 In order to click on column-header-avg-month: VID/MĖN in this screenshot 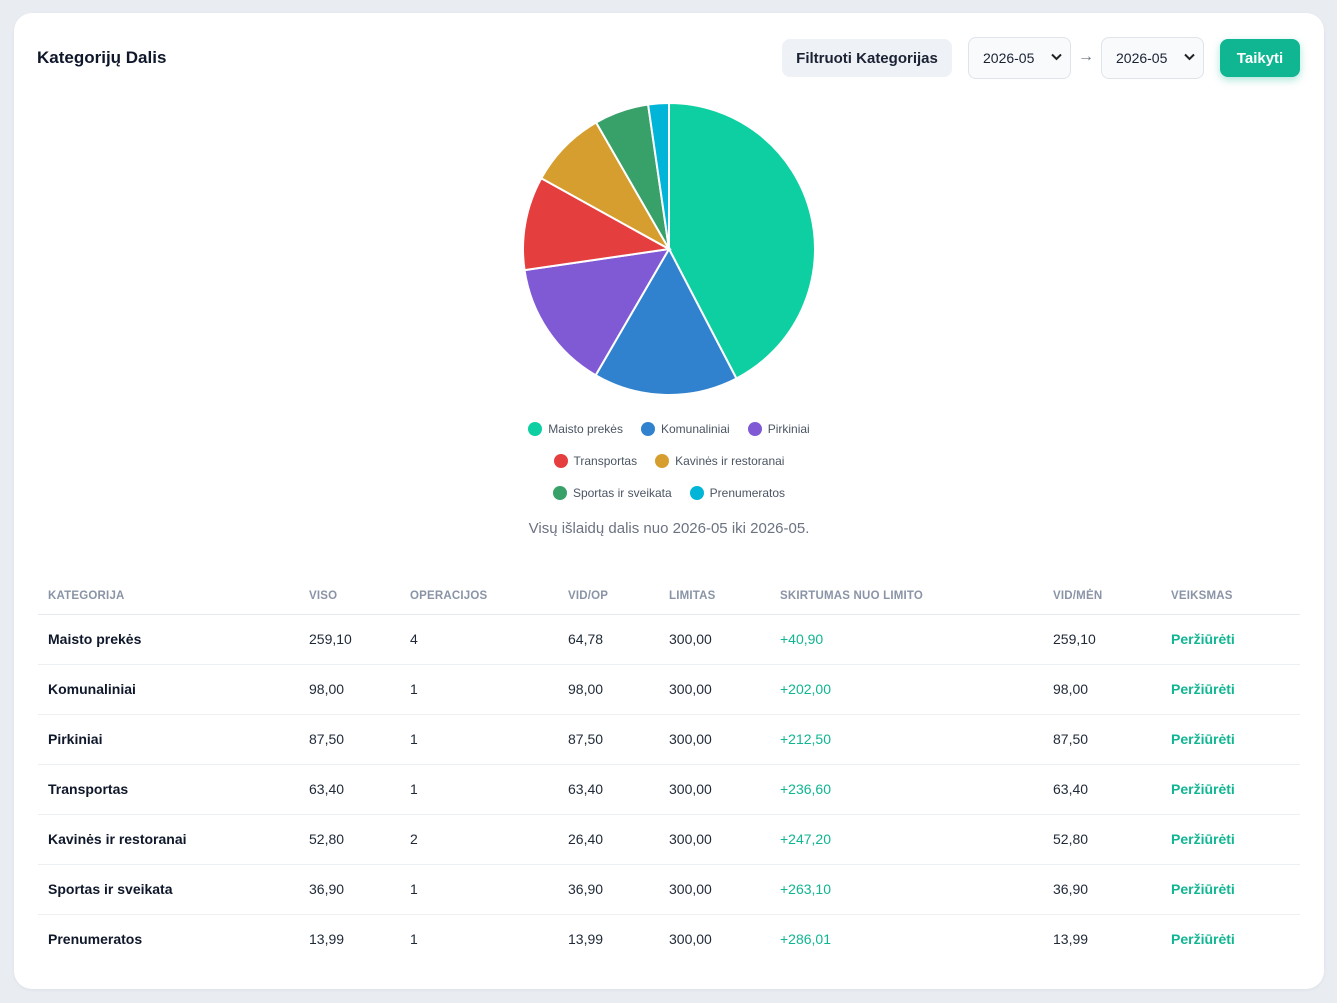, I will do `click(1102, 596)`.